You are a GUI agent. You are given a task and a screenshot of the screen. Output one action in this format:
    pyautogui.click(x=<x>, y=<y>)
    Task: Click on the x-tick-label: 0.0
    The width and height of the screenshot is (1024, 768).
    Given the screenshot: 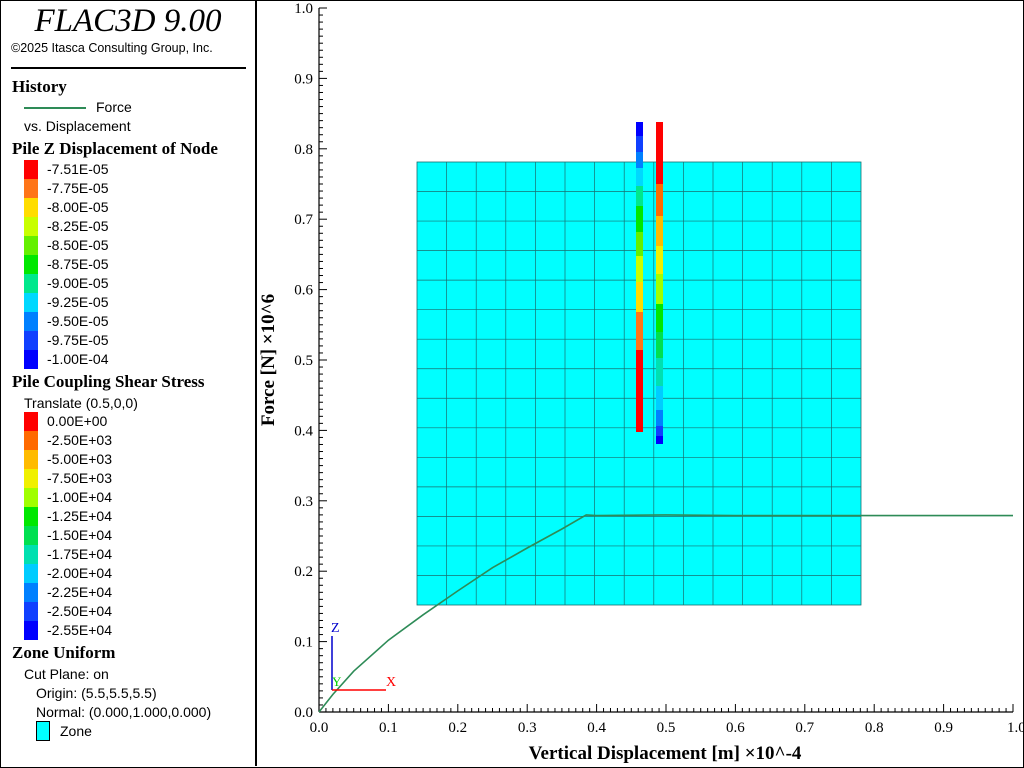 What is the action you would take?
    pyautogui.click(x=319, y=728)
    